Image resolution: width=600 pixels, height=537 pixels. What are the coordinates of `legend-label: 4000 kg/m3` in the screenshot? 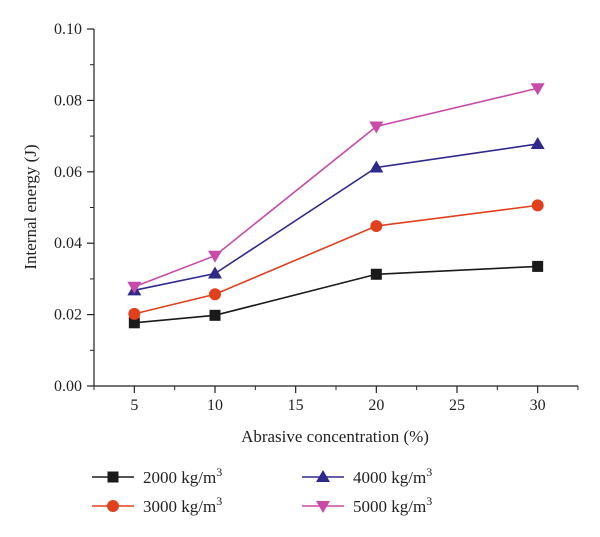 It's located at (392, 476).